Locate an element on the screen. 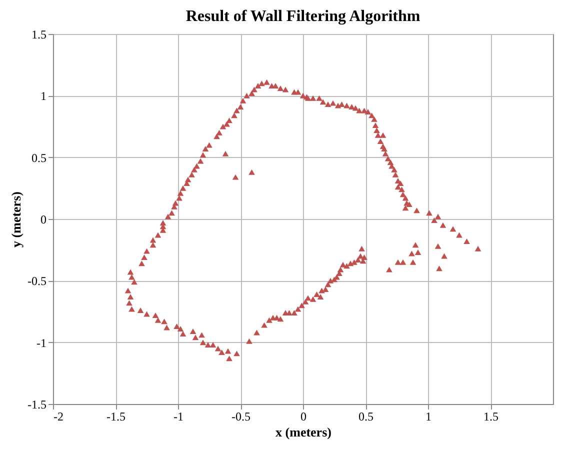 Image resolution: width=587 pixels, height=462 pixels. x-tick-label: 0 is located at coordinates (303, 417).